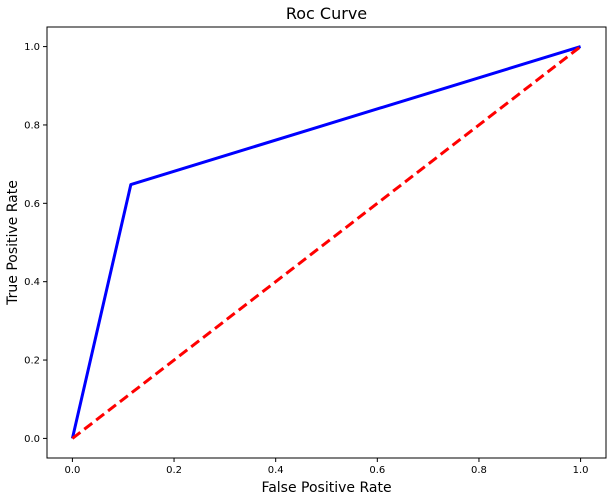 The height and width of the screenshot is (502, 613). I want to click on y-axis-title: True Positive Rate, so click(13, 243).